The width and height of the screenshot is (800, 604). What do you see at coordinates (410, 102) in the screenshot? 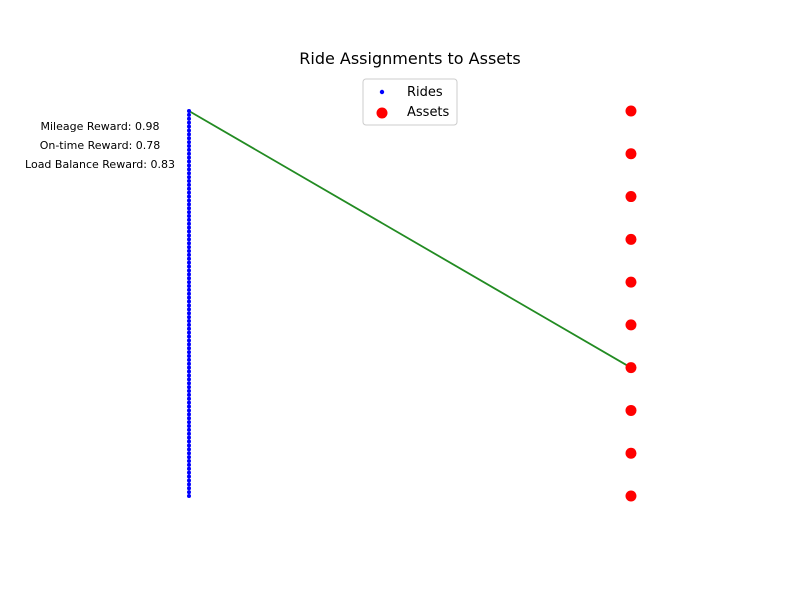
I see `legend: Rides Assets` at bounding box center [410, 102].